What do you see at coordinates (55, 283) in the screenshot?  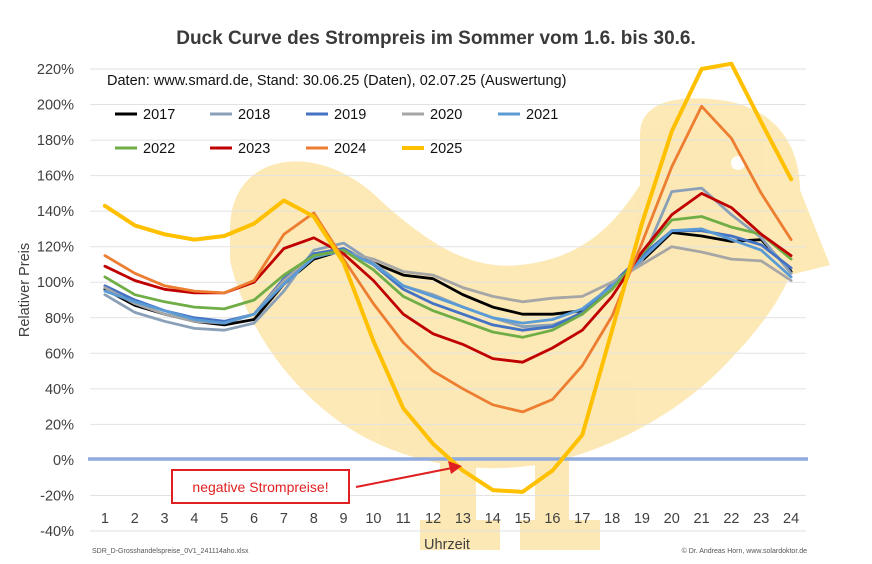 I see `y-tick-label: 100%` at bounding box center [55, 283].